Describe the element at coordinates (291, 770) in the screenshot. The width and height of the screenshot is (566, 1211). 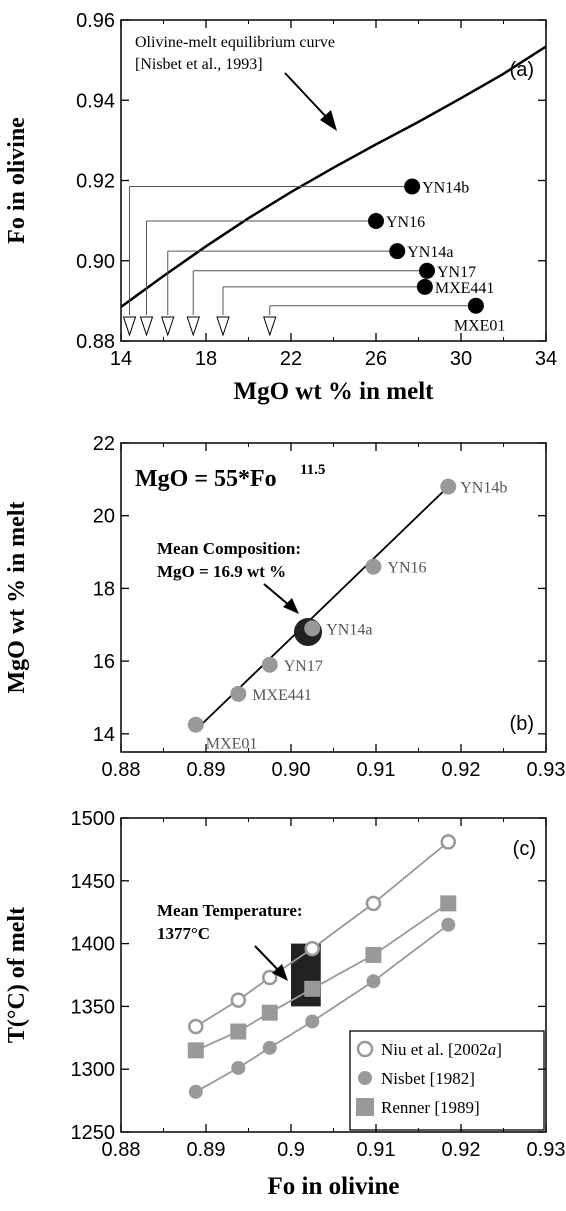
I see `x-tick-label: 0.90` at that location.